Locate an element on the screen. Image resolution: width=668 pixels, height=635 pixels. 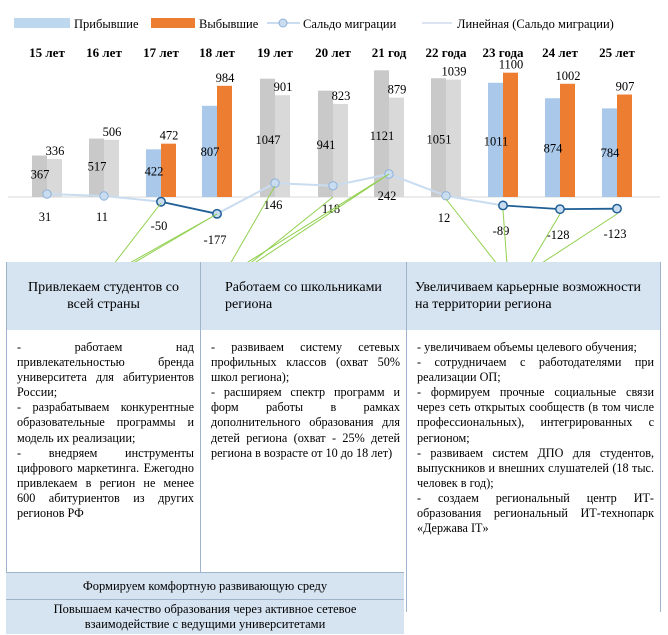
value-label-departed: 1002 is located at coordinates (568, 76).